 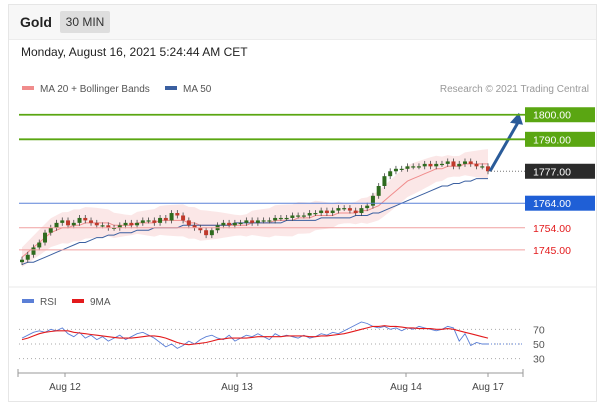 What do you see at coordinates (504, 146) in the screenshot?
I see `forecast-arrow` at bounding box center [504, 146].